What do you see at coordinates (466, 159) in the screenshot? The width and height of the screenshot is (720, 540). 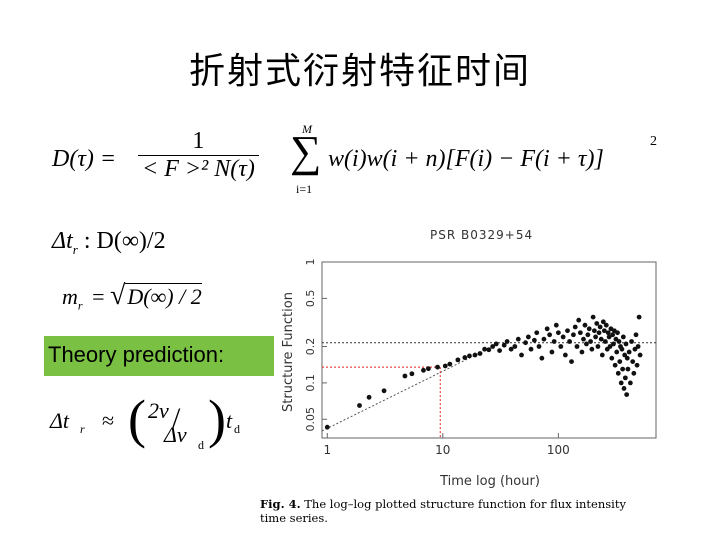 I see `eq1-body: w(i)w(i + n)[F(i) − F(i + τ)]` at bounding box center [466, 159].